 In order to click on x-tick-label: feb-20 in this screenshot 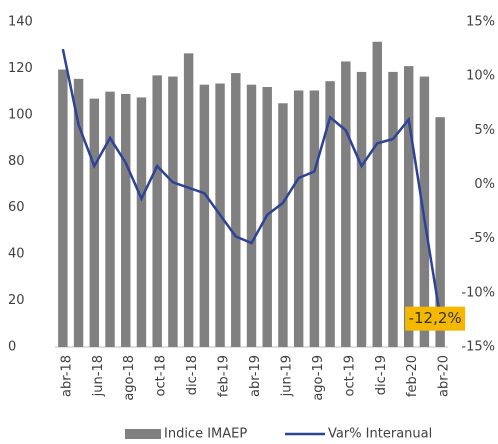, I will do `click(412, 376)`.